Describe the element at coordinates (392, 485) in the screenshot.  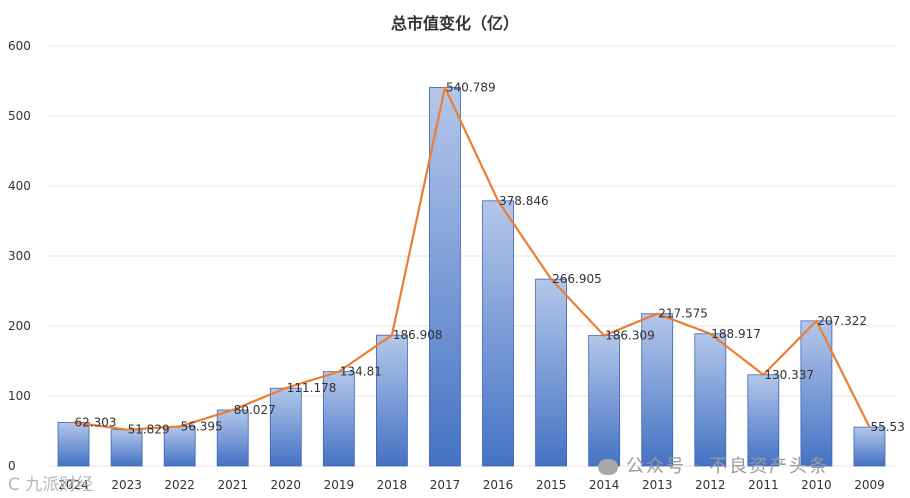
I see `x-tick-label: 2018` at that location.